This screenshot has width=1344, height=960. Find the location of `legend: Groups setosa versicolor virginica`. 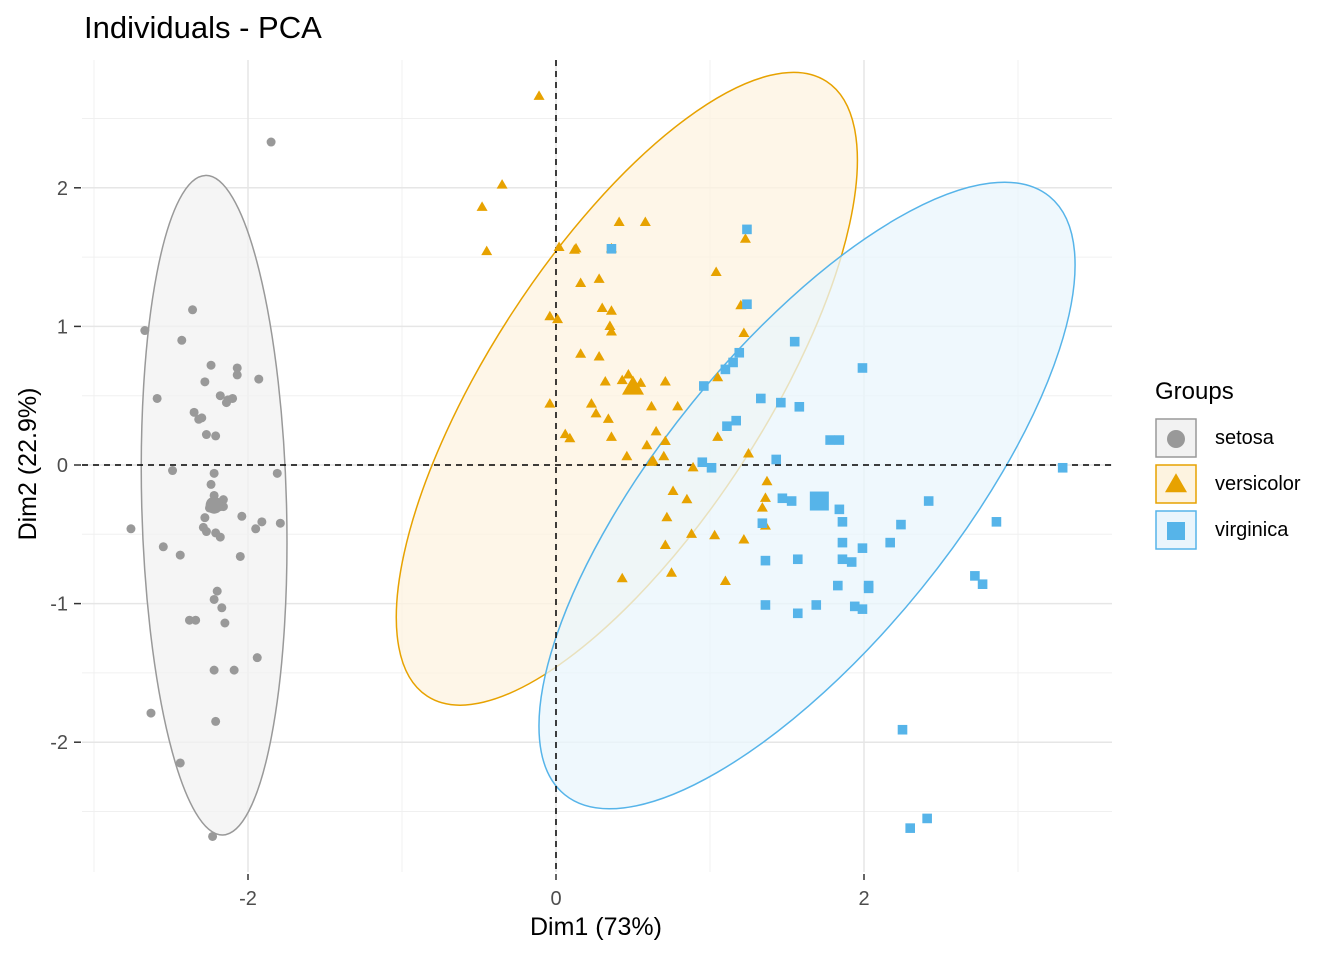

legend: Groups setosa versicolor virginica is located at coordinates (1228, 466).